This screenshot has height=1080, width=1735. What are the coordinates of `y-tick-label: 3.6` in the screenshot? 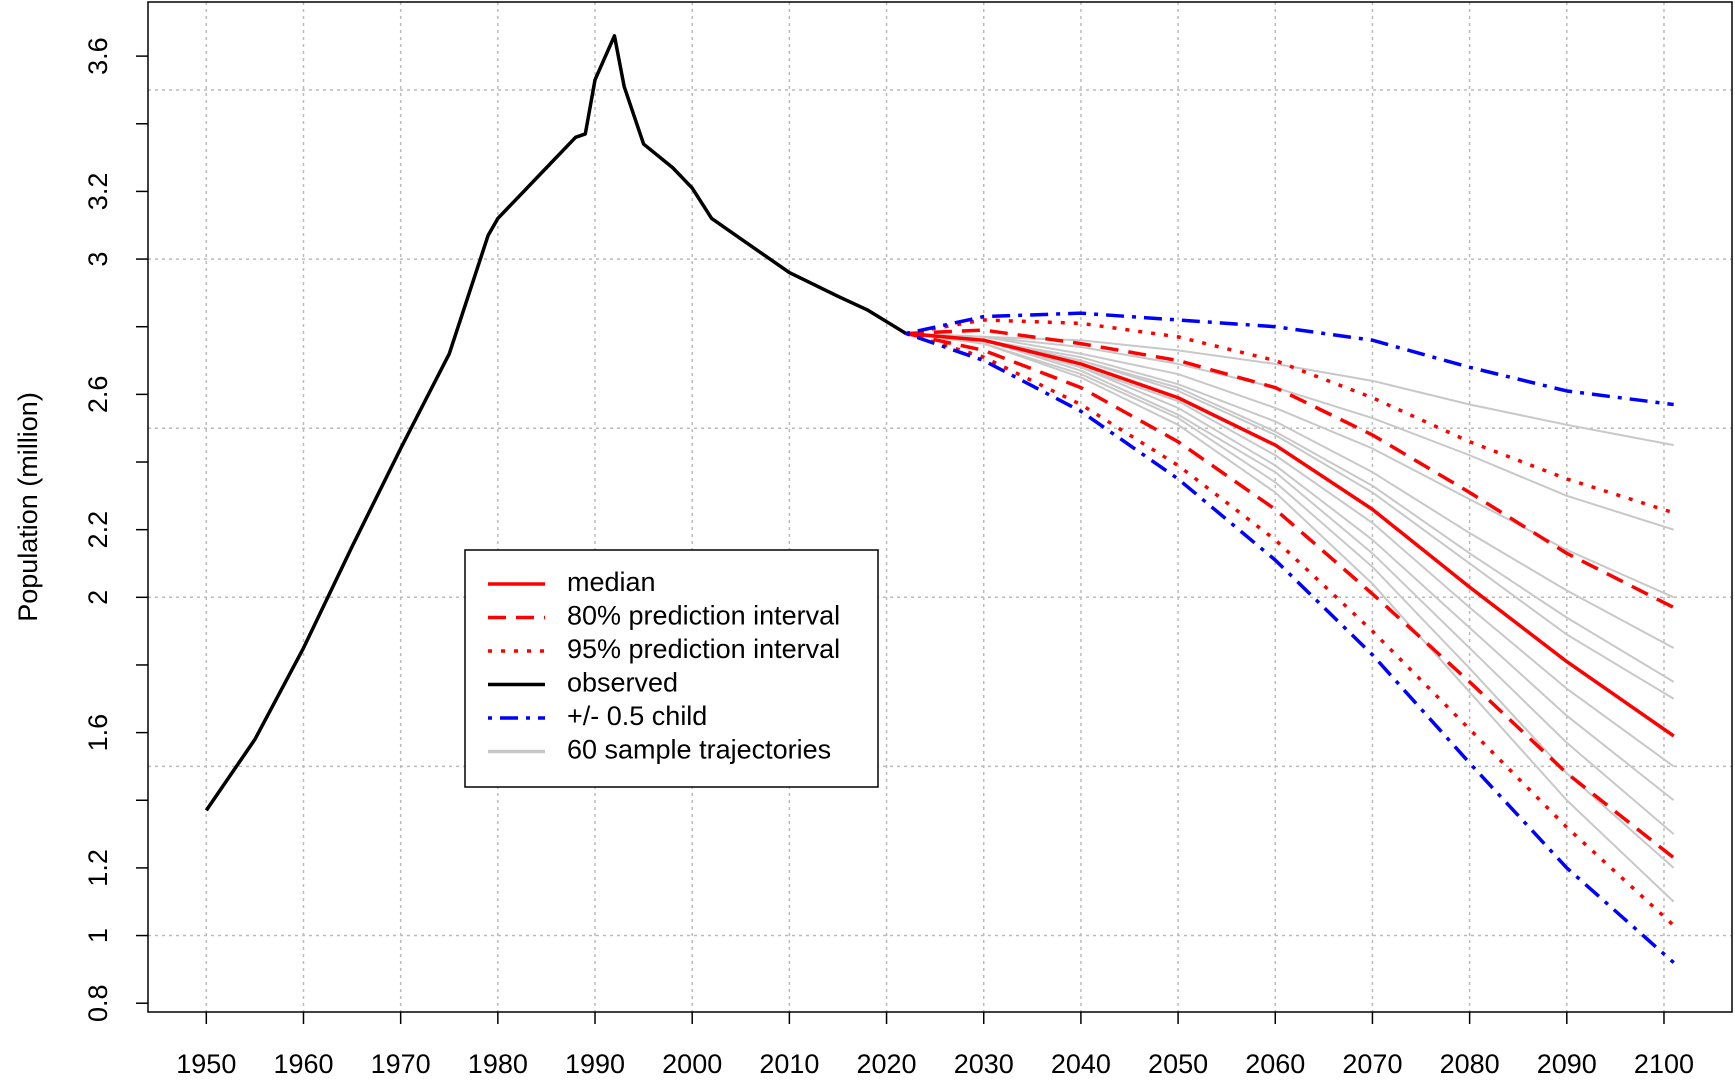 It's located at (98, 56).